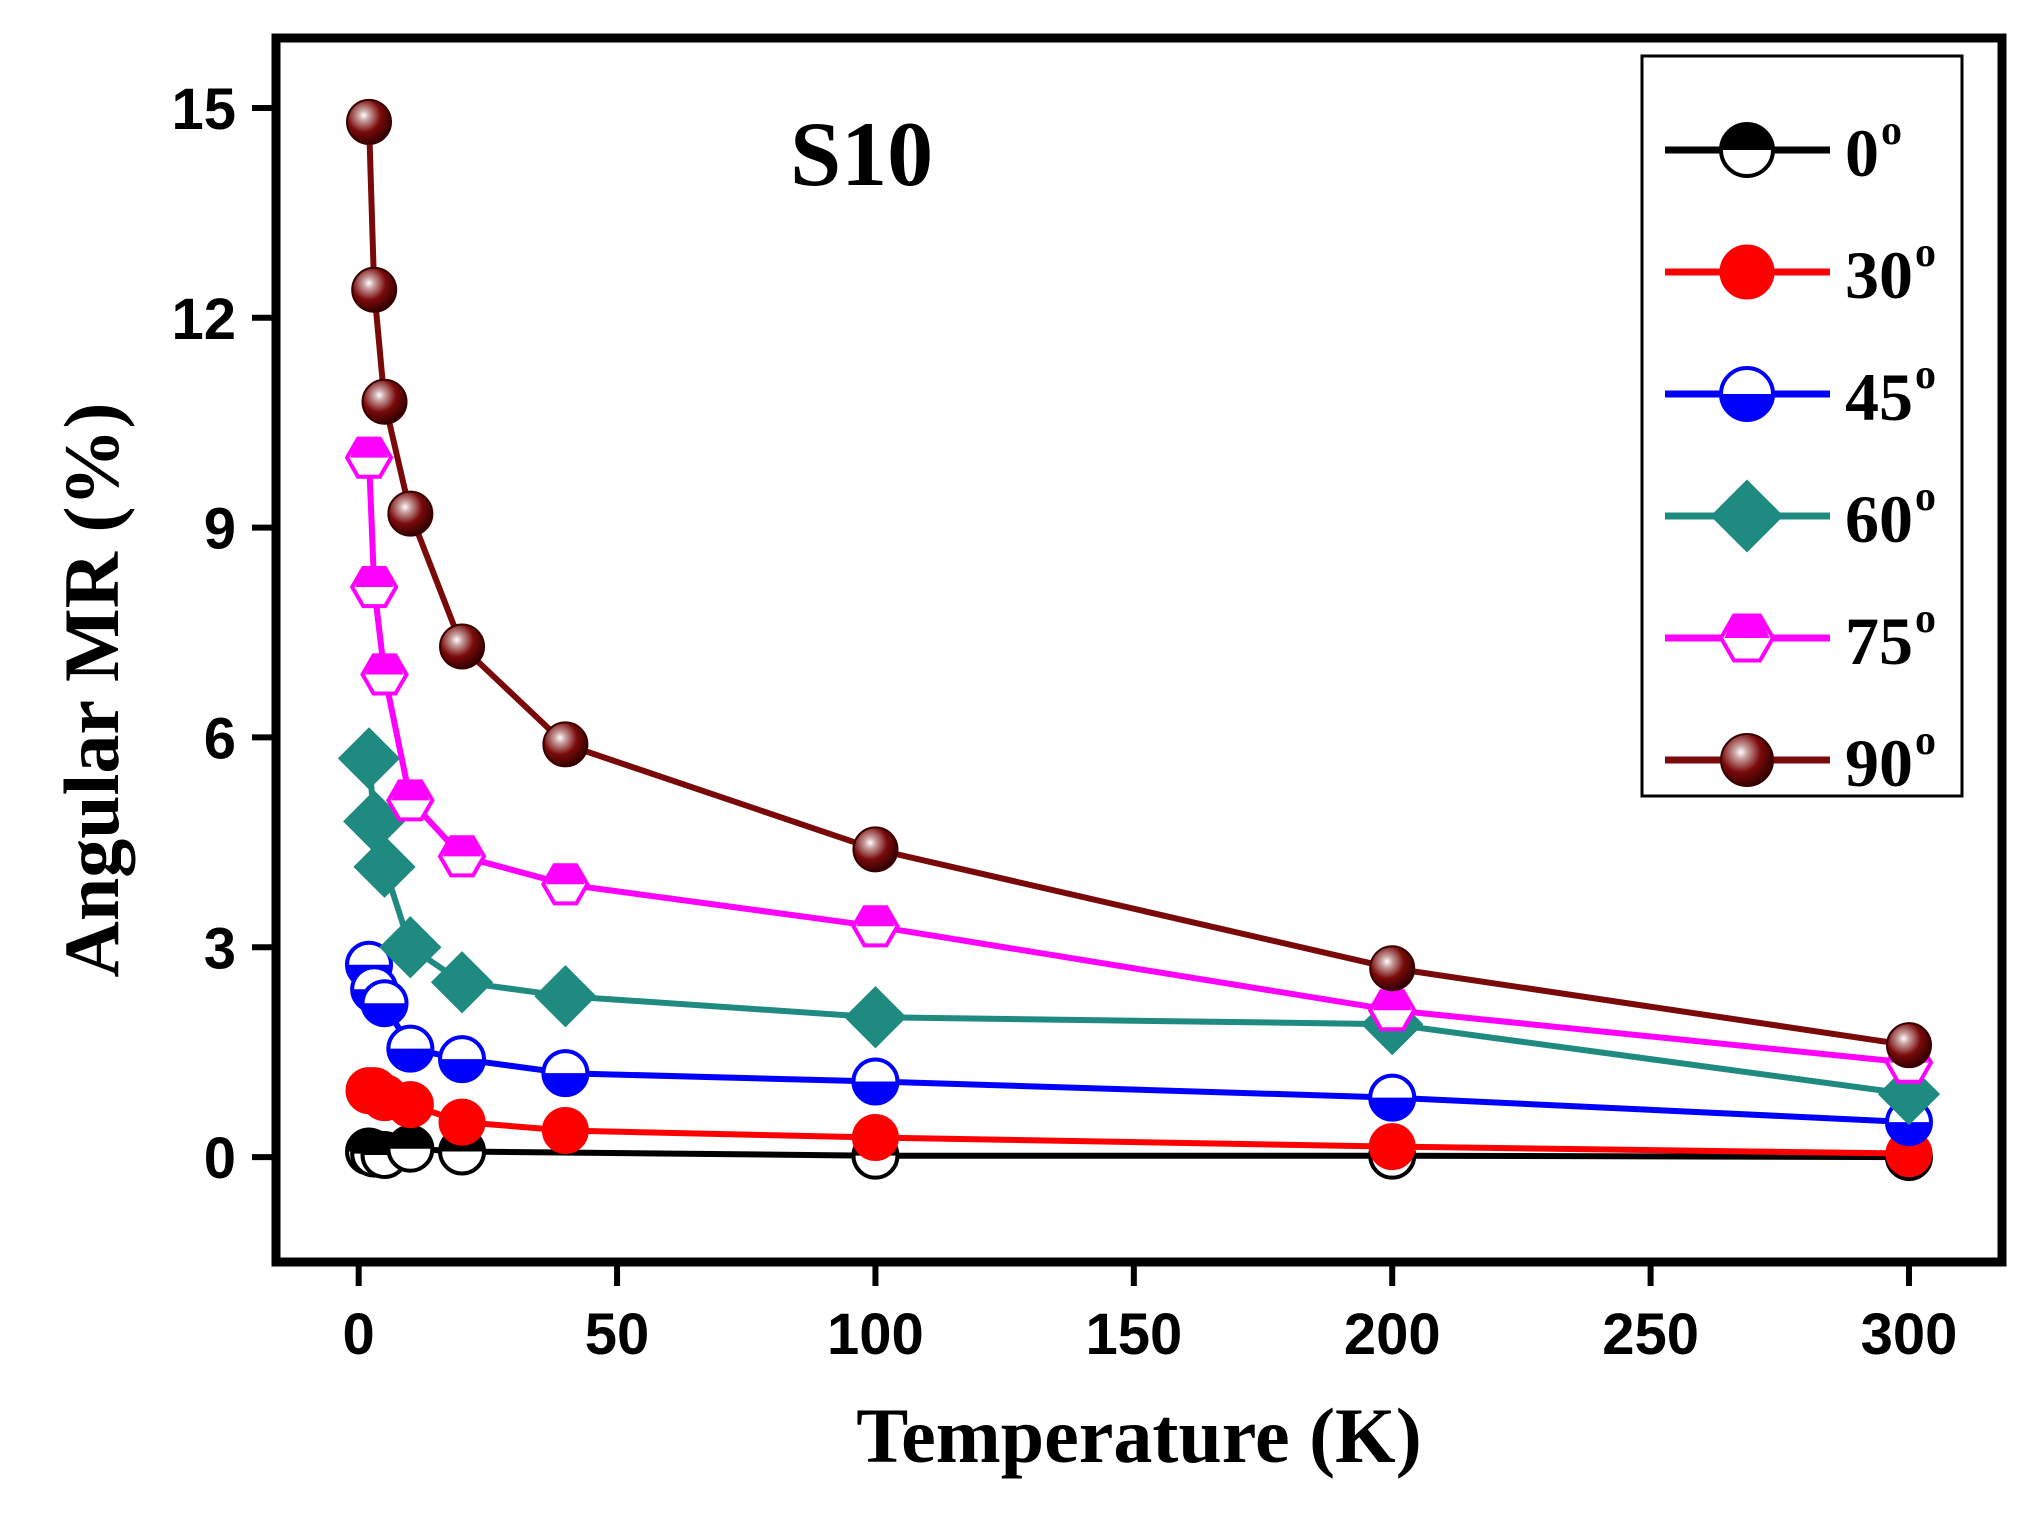  What do you see at coordinates (875, 1334) in the screenshot?
I see `x-tick-label: 100` at bounding box center [875, 1334].